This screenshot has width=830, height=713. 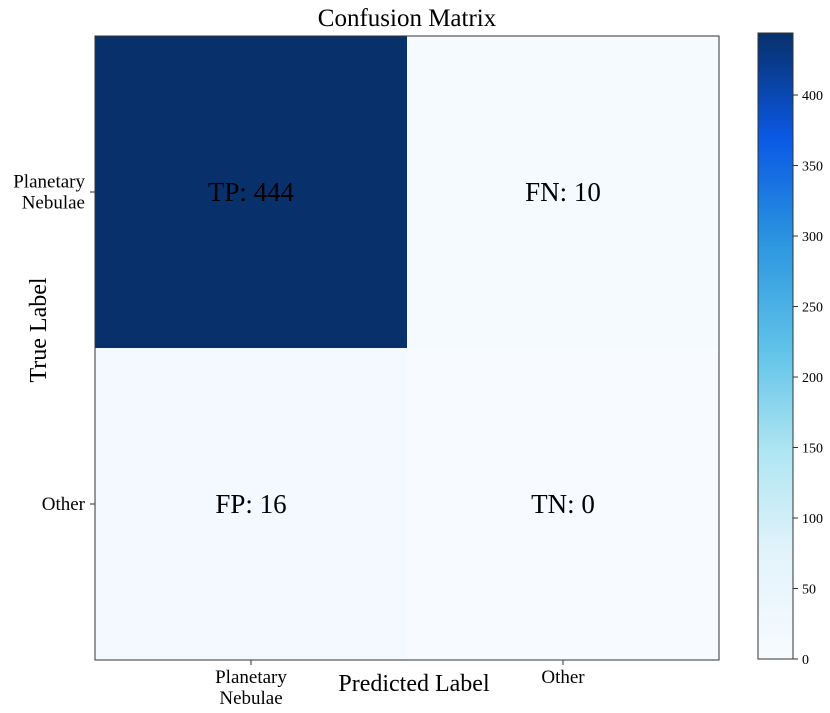 I want to click on colorbar, so click(x=775, y=346).